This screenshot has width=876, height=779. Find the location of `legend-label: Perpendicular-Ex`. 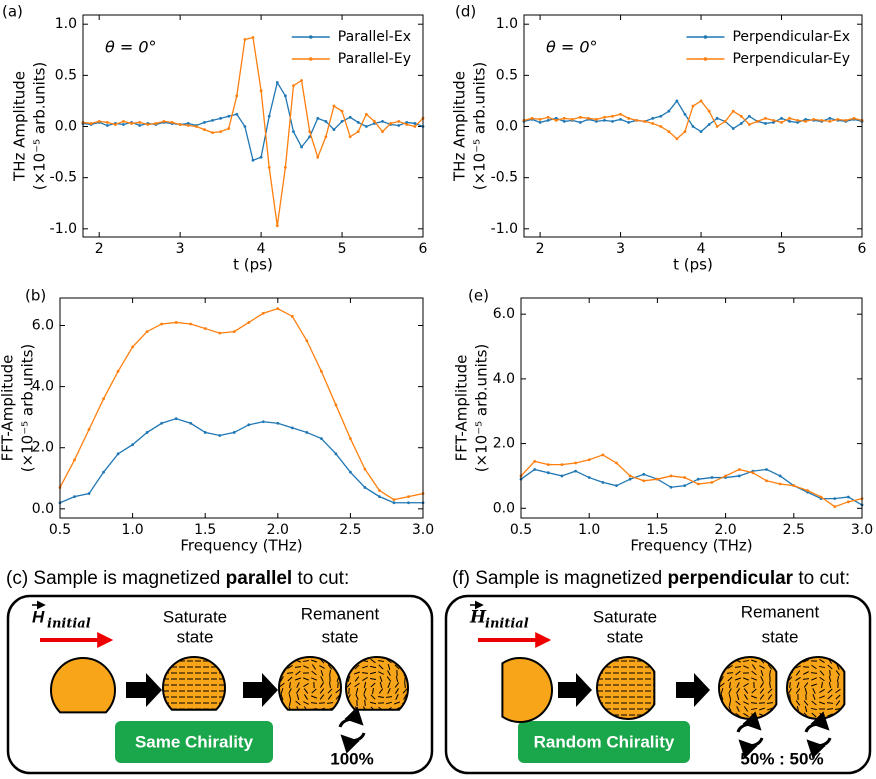

legend-label: Perpendicular-Ex is located at coordinates (791, 37).